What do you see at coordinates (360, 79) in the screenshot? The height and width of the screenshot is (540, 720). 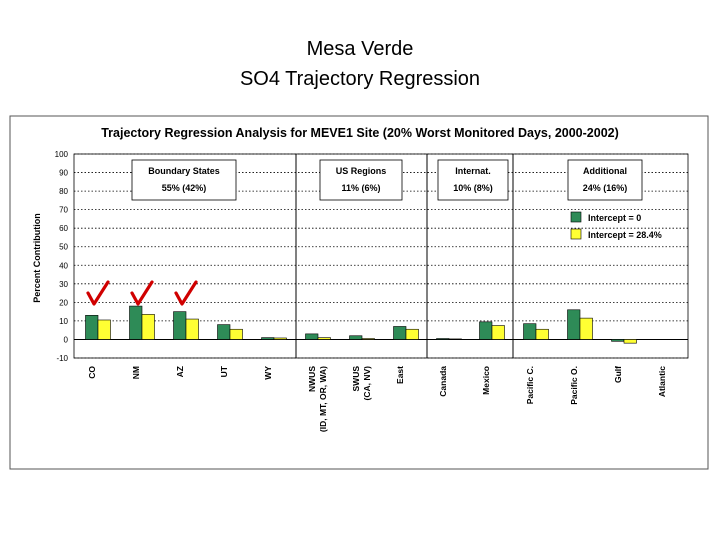 I see `slide-title-line-2: SO4 Trajectory Regression` at bounding box center [360, 79].